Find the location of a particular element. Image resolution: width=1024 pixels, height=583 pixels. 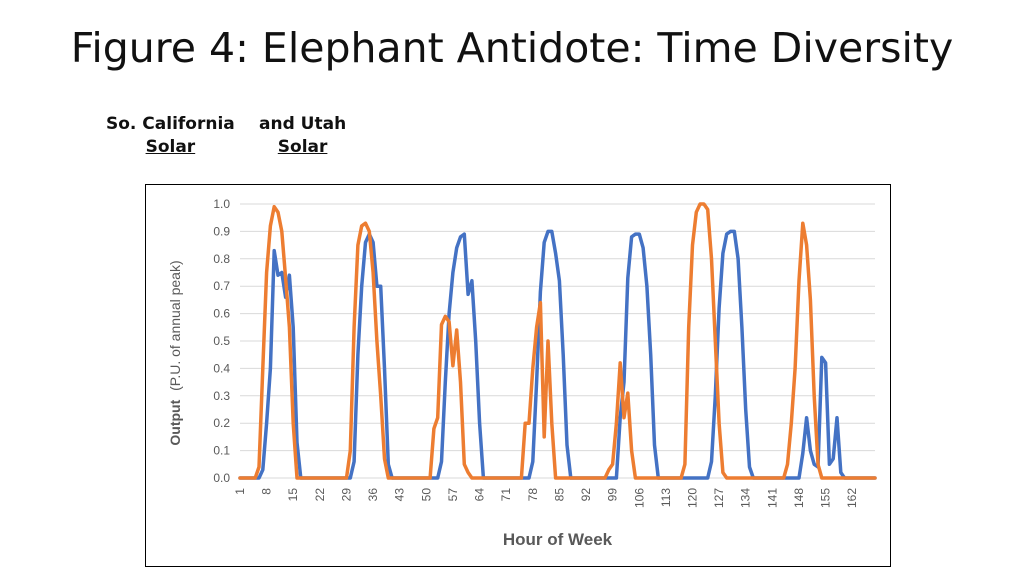

x-tick-label: 71 is located at coordinates (506, 495).